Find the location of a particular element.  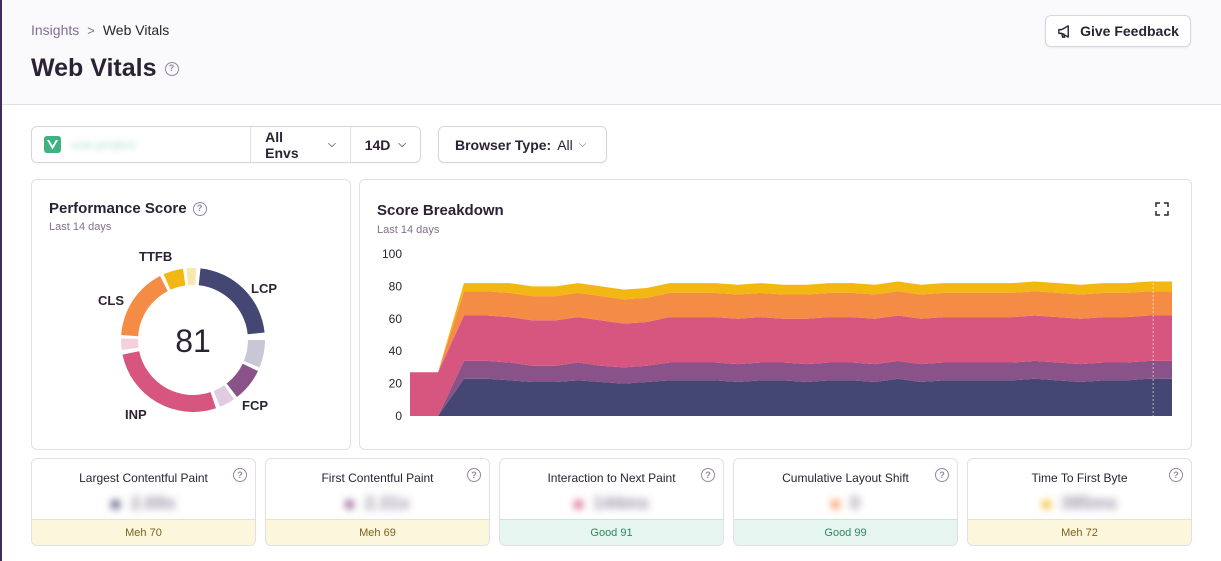

area-series-fcp is located at coordinates (791, 388).